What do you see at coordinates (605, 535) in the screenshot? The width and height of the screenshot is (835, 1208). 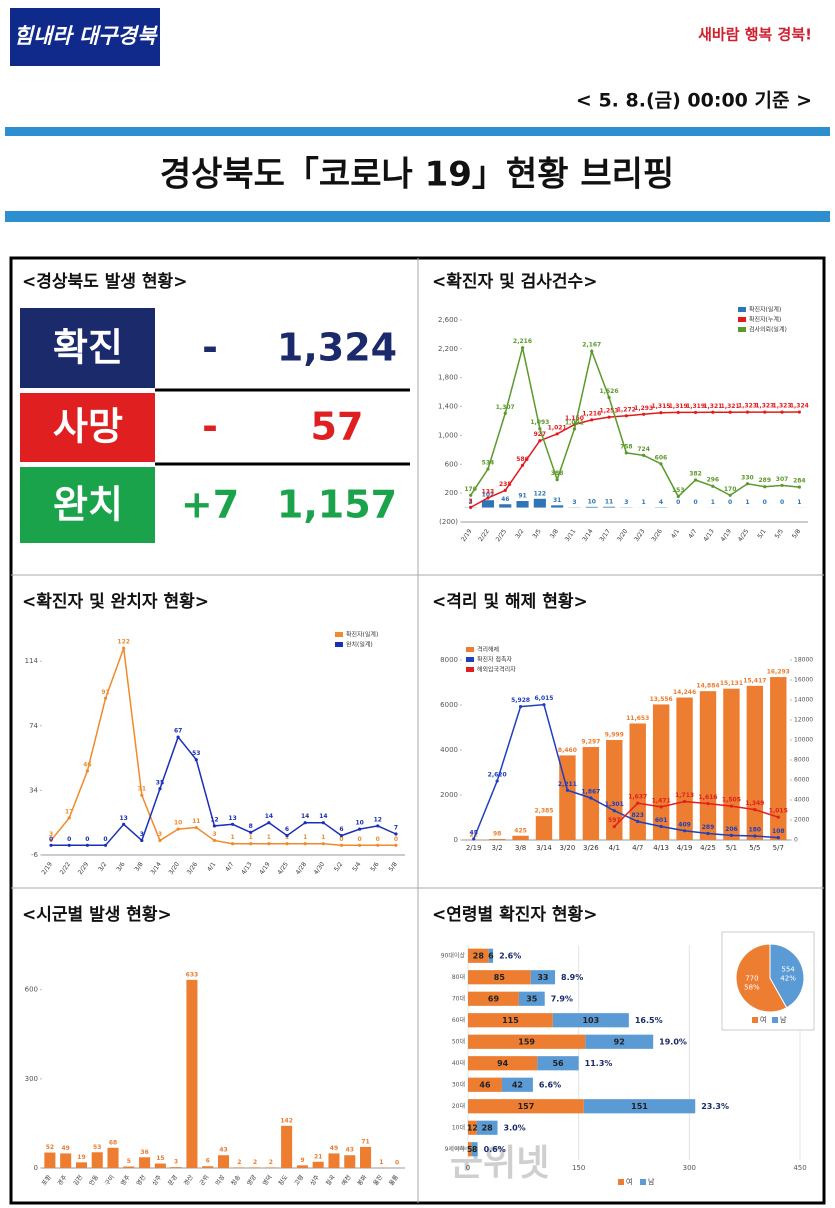 I see `x-tick-label: 3/17` at bounding box center [605, 535].